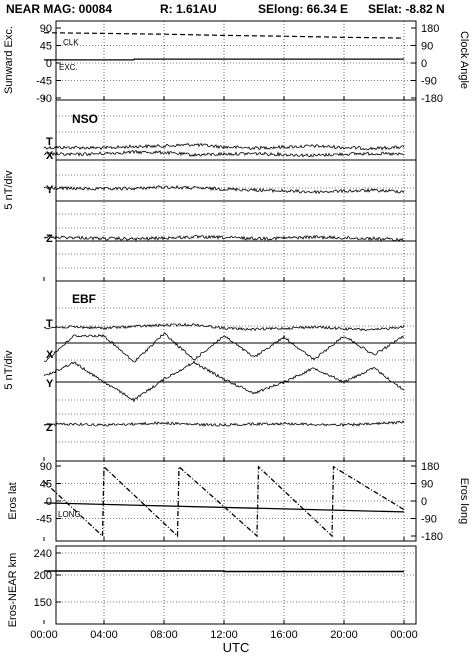 The width and height of the screenshot is (473, 656). What do you see at coordinates (49, 239) in the screenshot?
I see `nso-component-label-3: Z` at bounding box center [49, 239].